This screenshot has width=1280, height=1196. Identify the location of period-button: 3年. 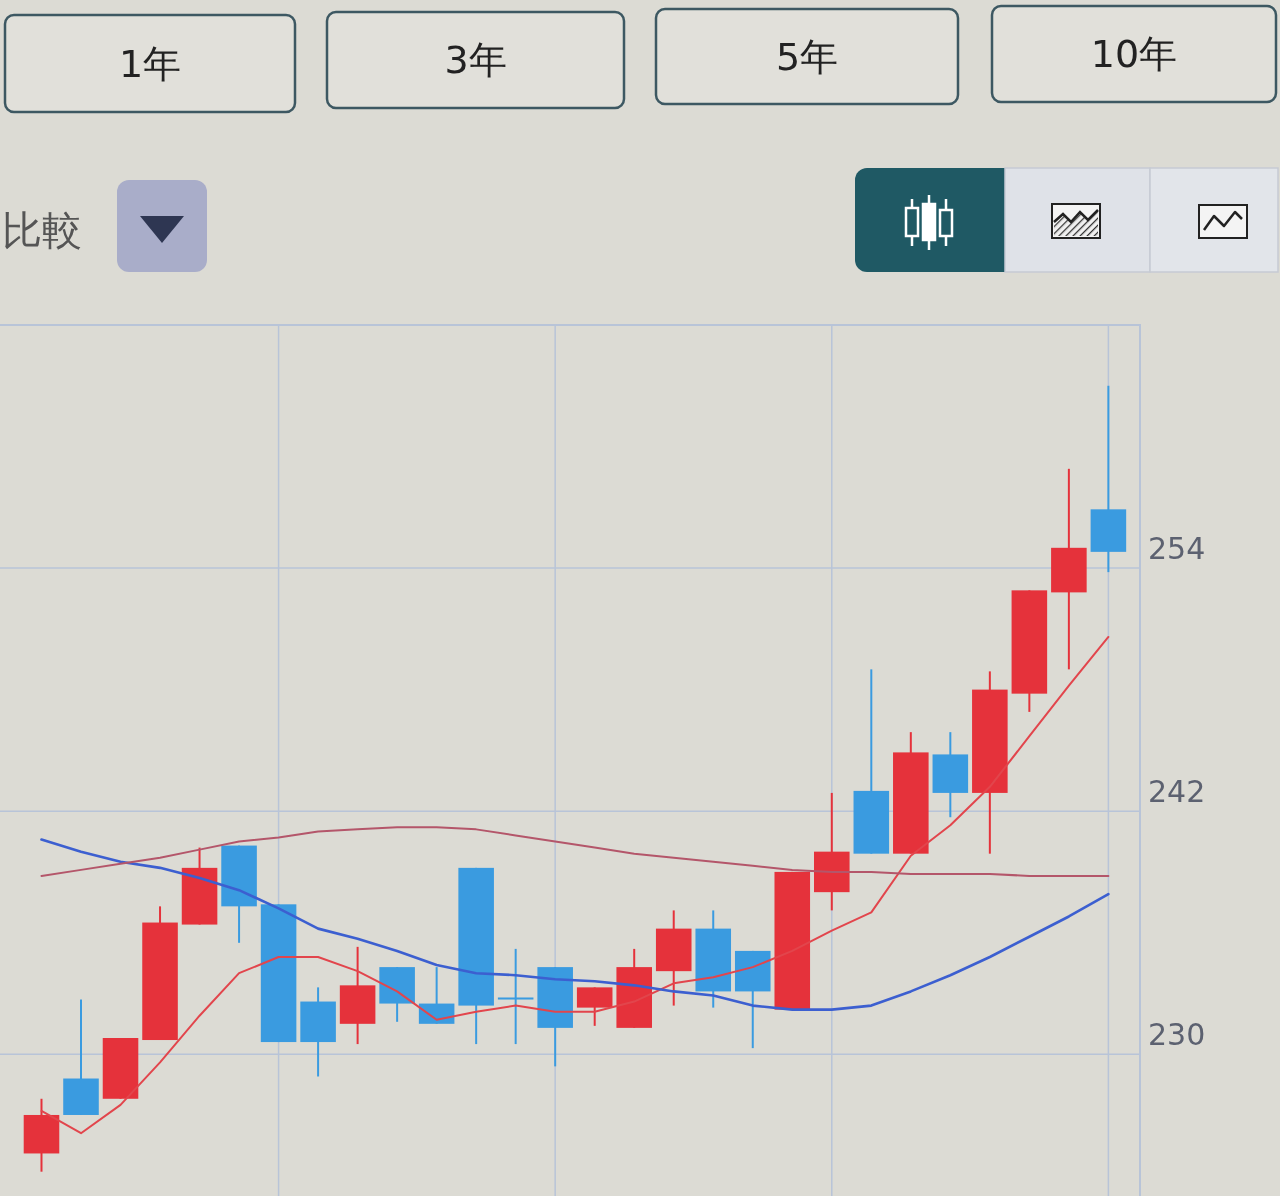
(475, 60).